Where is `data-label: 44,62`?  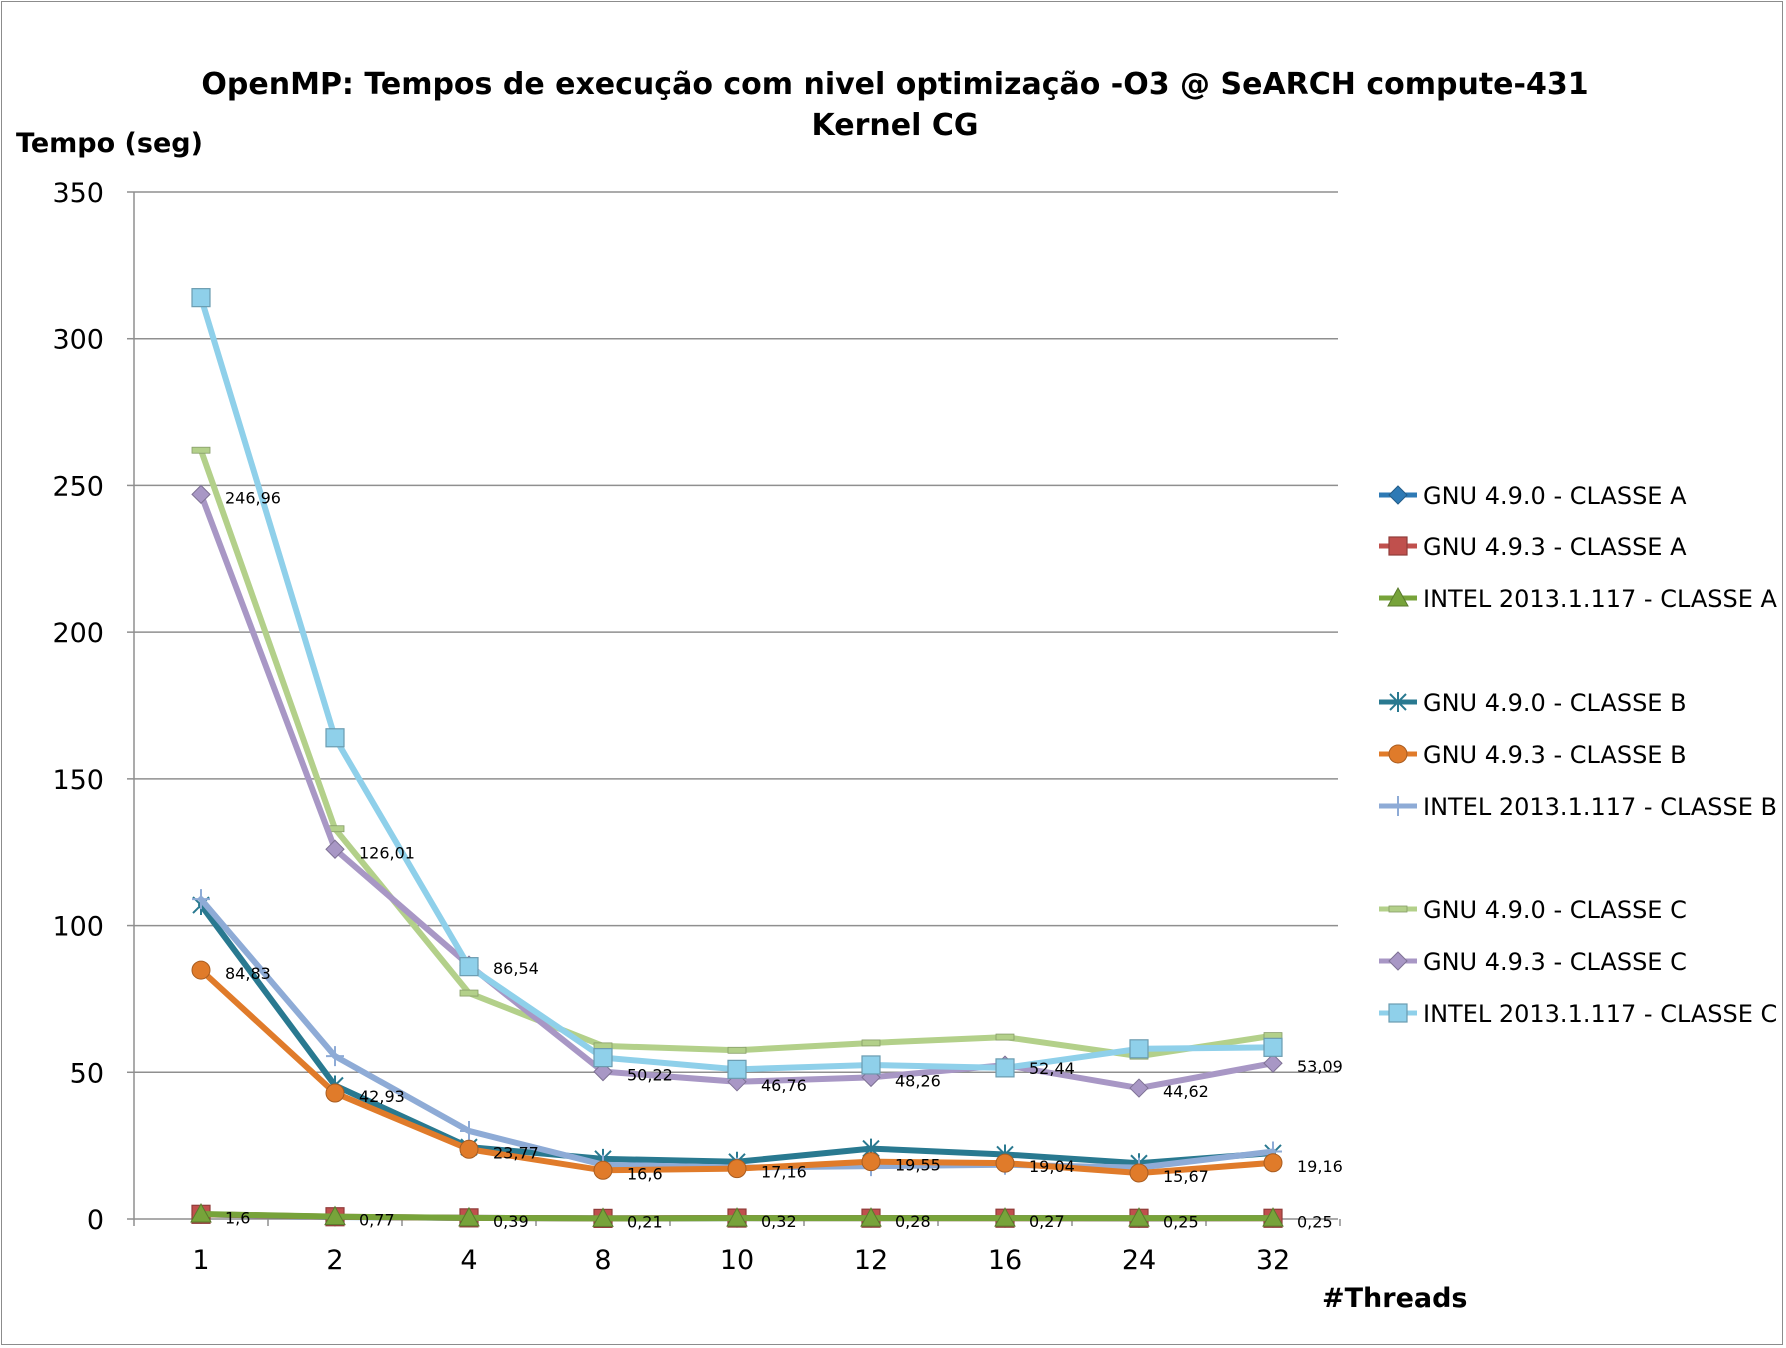 data-label: 44,62 is located at coordinates (1186, 1091).